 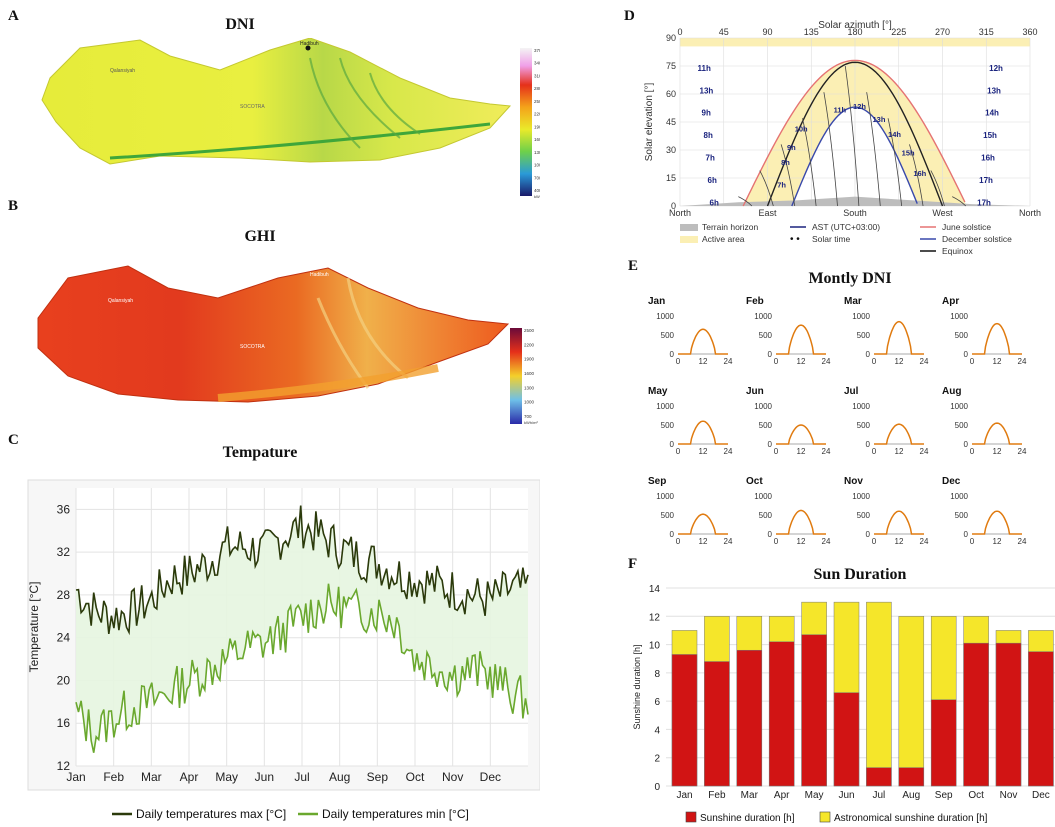 What do you see at coordinates (537, 177) in the screenshot?
I see `legend-tick-label: 700` at bounding box center [537, 177].